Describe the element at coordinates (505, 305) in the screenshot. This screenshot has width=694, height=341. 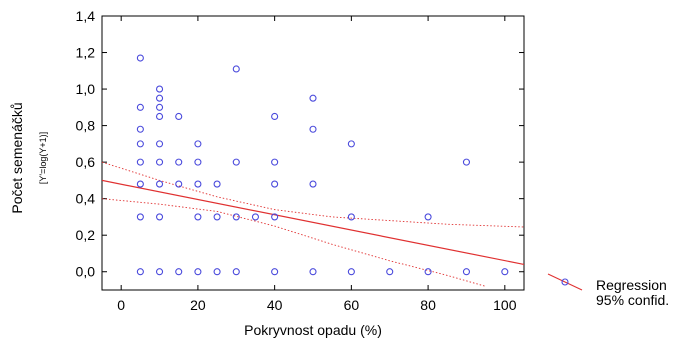
I see `x-tick-label: 100` at that location.